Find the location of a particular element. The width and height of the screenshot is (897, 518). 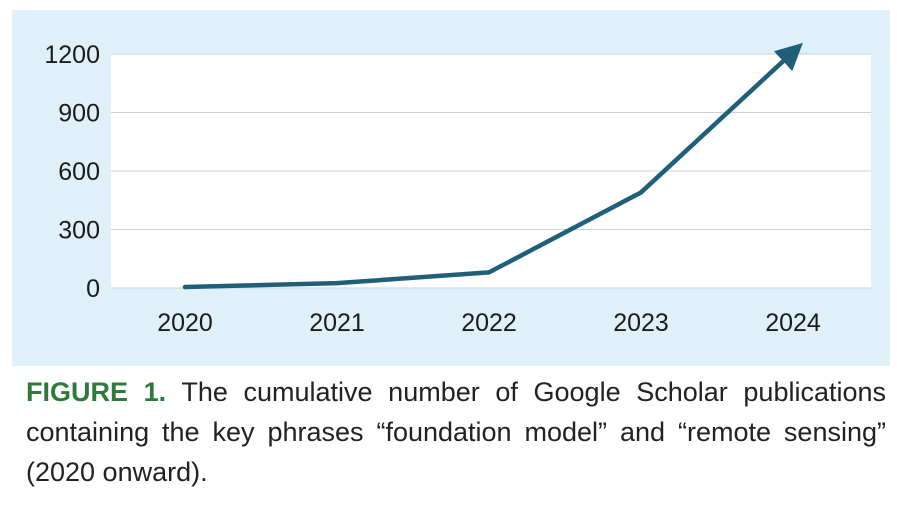

x-tick-label: 2023 is located at coordinates (641, 323).